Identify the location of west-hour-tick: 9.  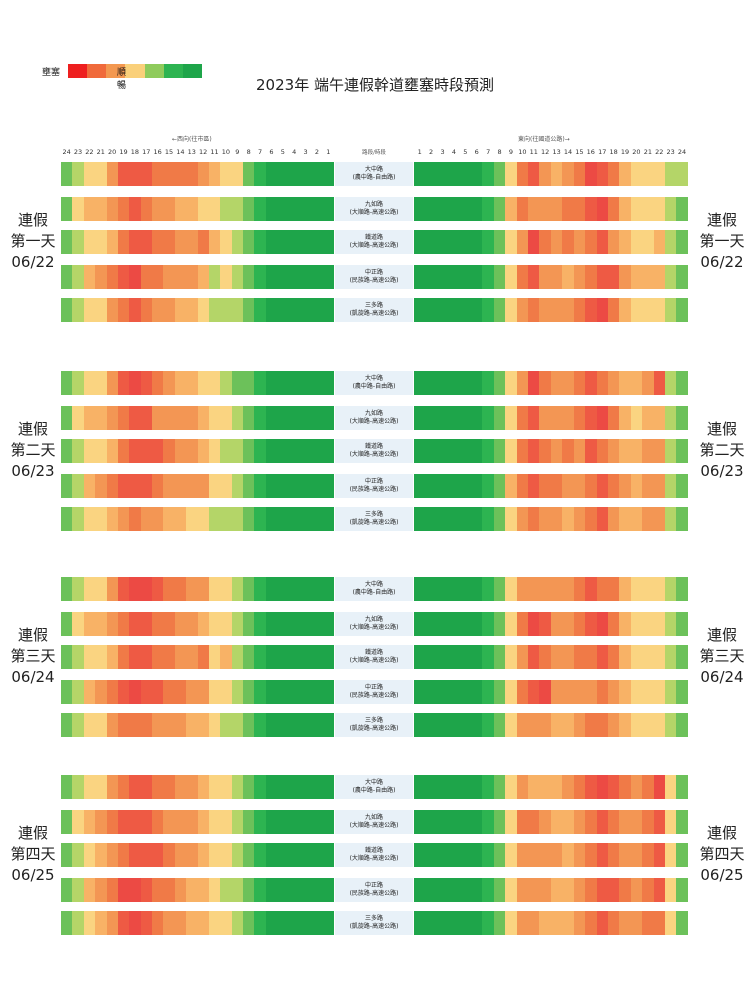
(237, 152).